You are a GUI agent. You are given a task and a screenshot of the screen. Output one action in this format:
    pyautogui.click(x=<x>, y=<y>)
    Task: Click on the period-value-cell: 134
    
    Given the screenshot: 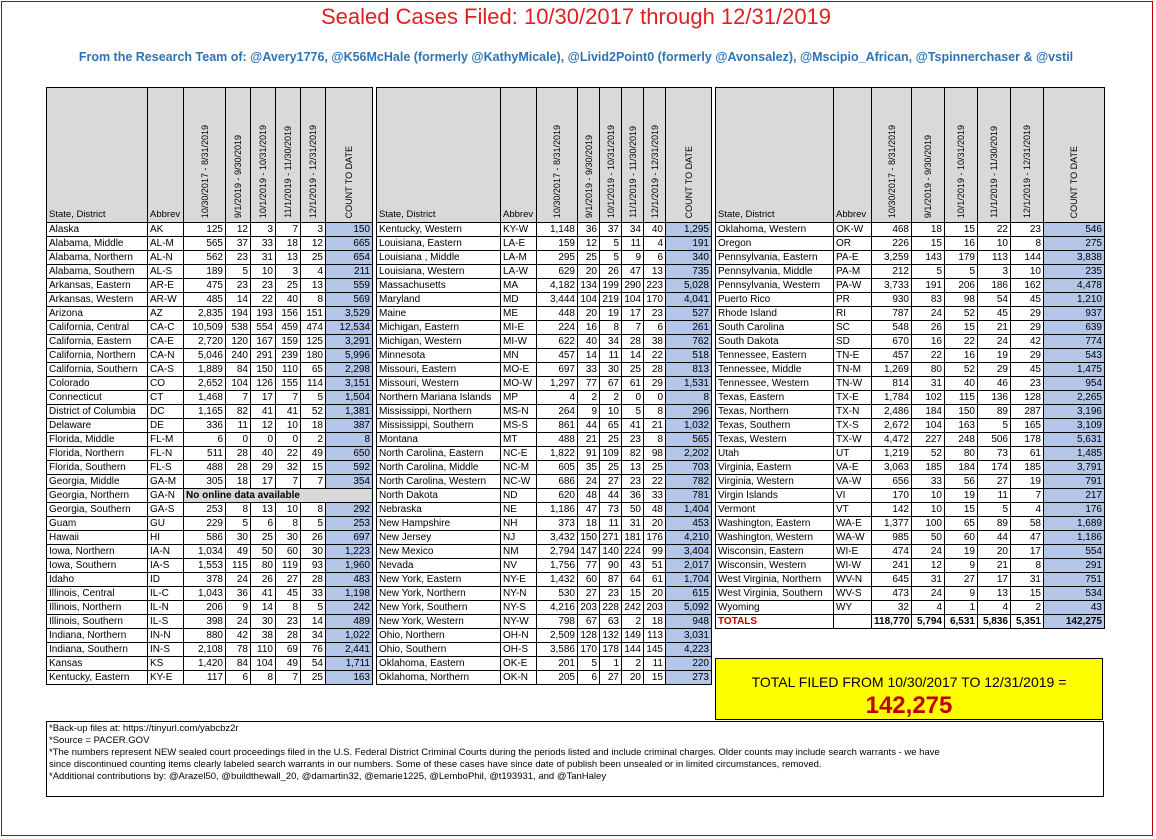 What is the action you would take?
    pyautogui.click(x=588, y=285)
    